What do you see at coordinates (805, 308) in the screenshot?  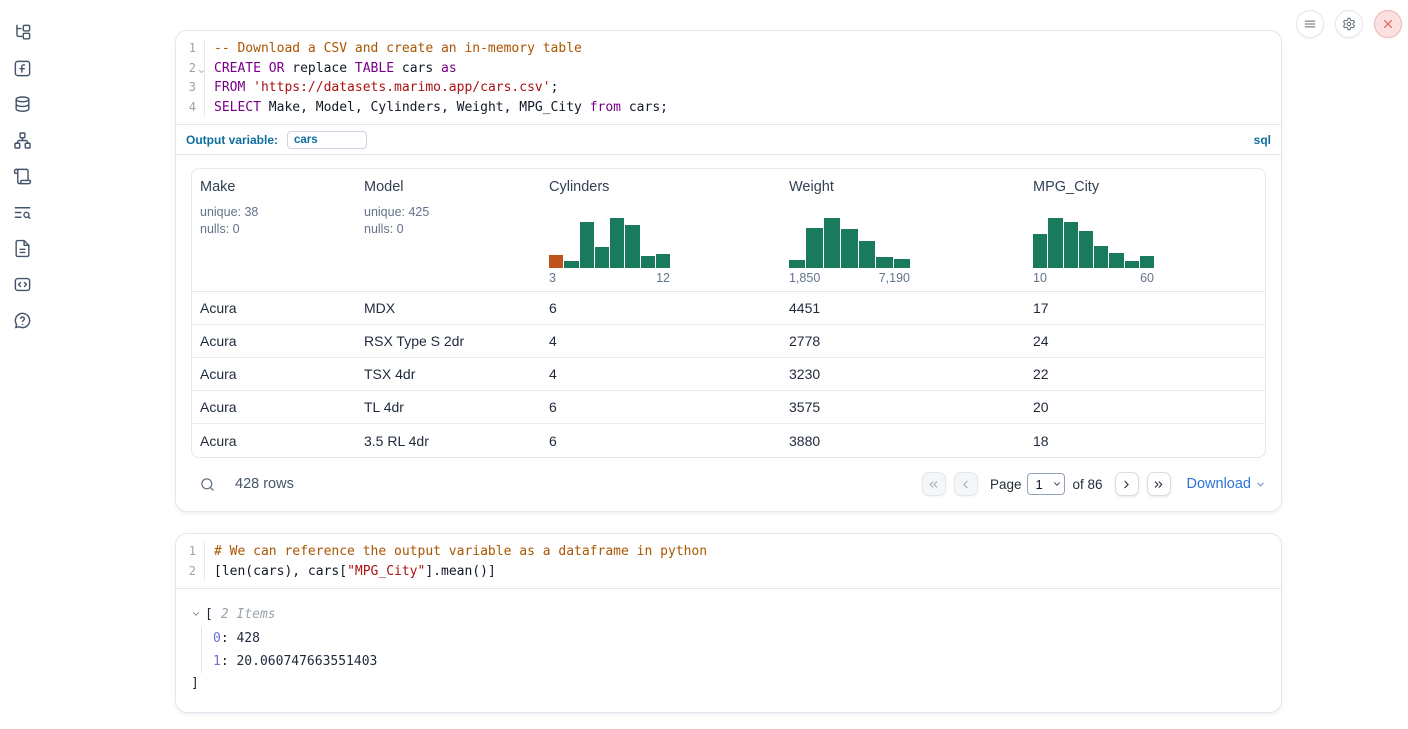 I see `table-cell: 4451` at bounding box center [805, 308].